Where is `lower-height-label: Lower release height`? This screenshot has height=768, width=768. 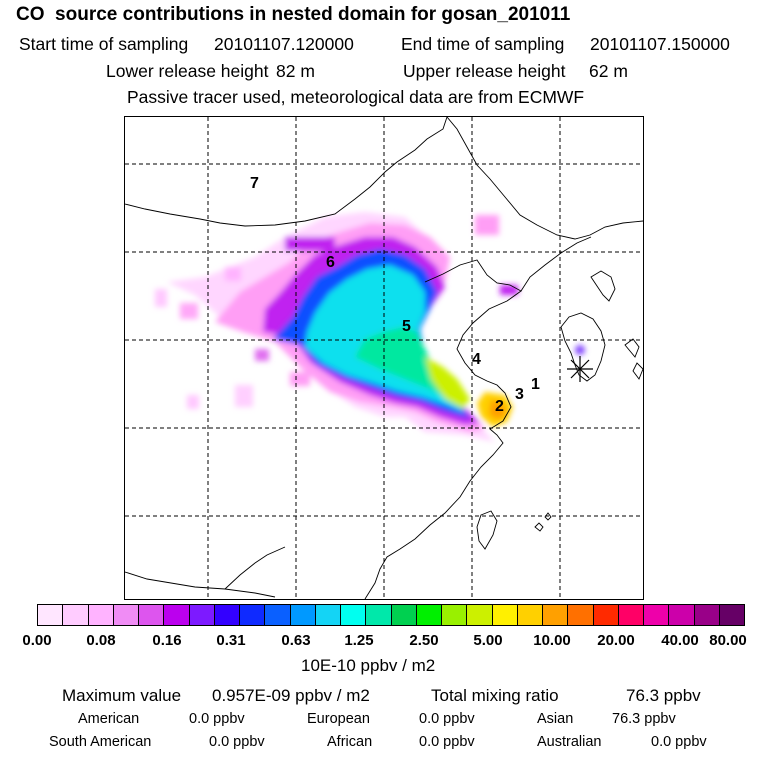 lower-height-label: Lower release height is located at coordinates (187, 71).